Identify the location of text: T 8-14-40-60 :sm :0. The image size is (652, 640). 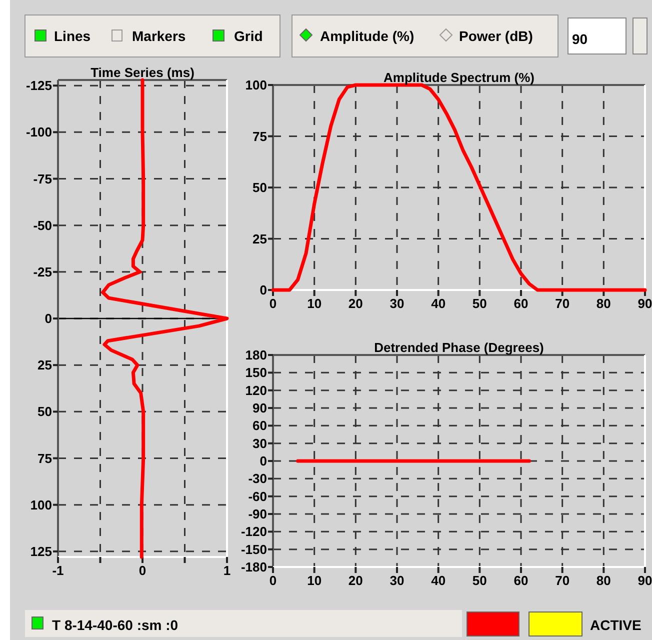
(115, 625).